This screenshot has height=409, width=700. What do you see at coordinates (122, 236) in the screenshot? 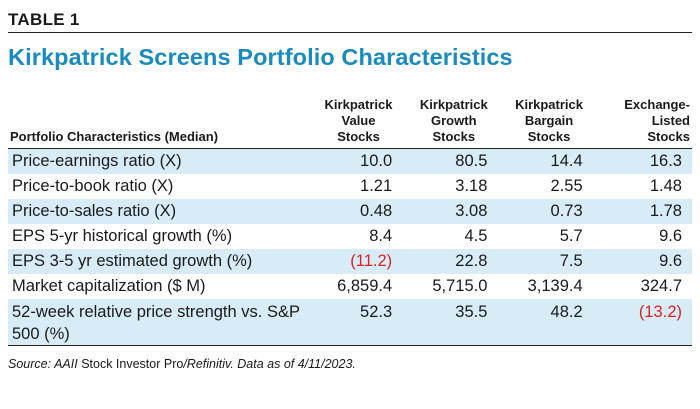
I see `row-label: EPS 5-yr historical growth (%)` at bounding box center [122, 236].